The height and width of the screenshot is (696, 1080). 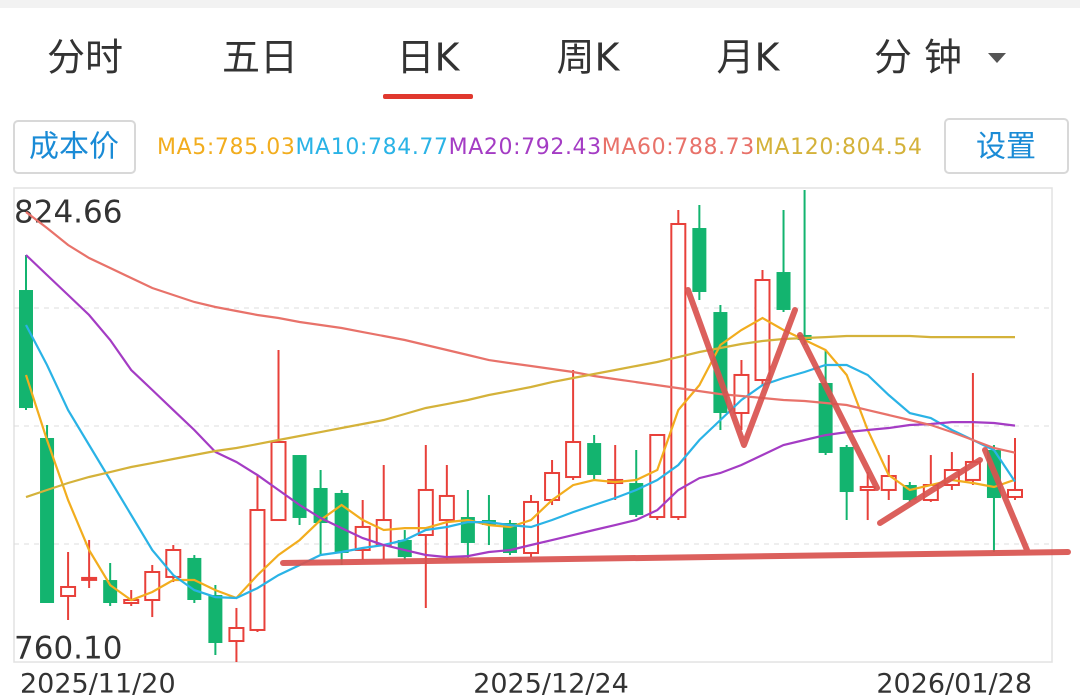 I want to click on y-tick-label: 824.66, so click(x=68, y=213).